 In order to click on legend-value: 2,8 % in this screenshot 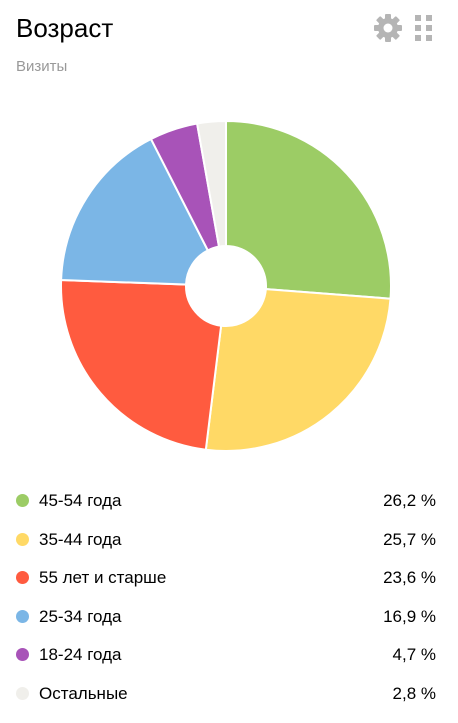, I will do `click(414, 693)`.